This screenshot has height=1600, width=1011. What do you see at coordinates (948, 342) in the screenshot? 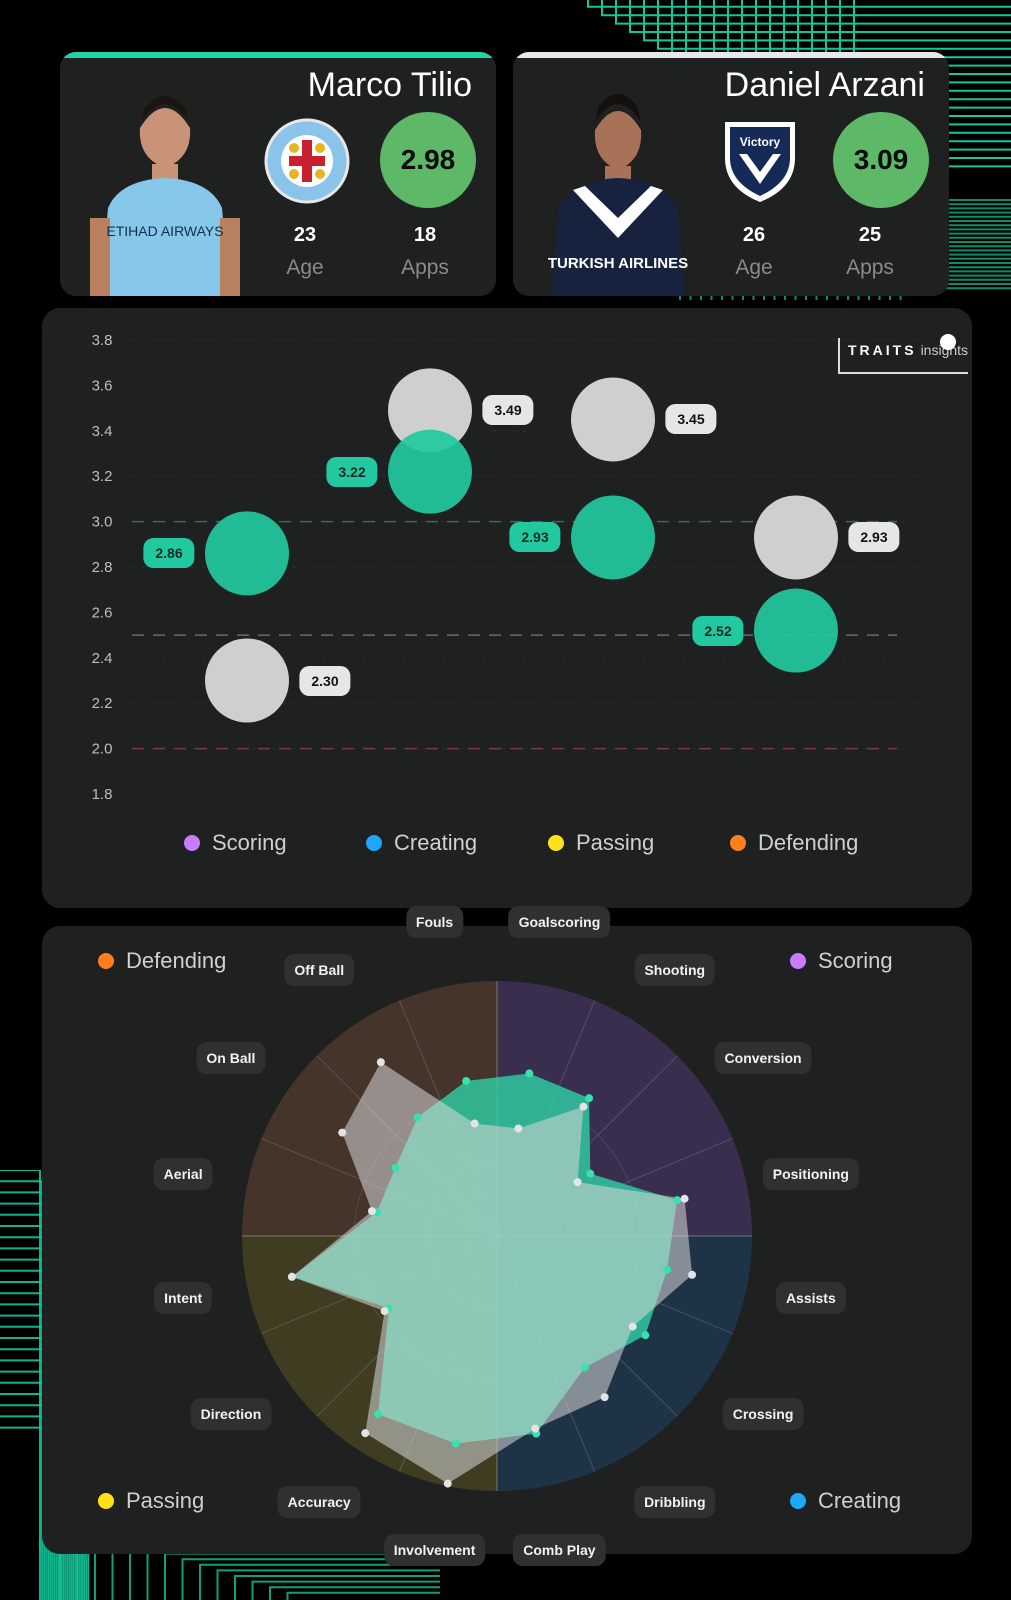
I see `logo-dot-icon` at bounding box center [948, 342].